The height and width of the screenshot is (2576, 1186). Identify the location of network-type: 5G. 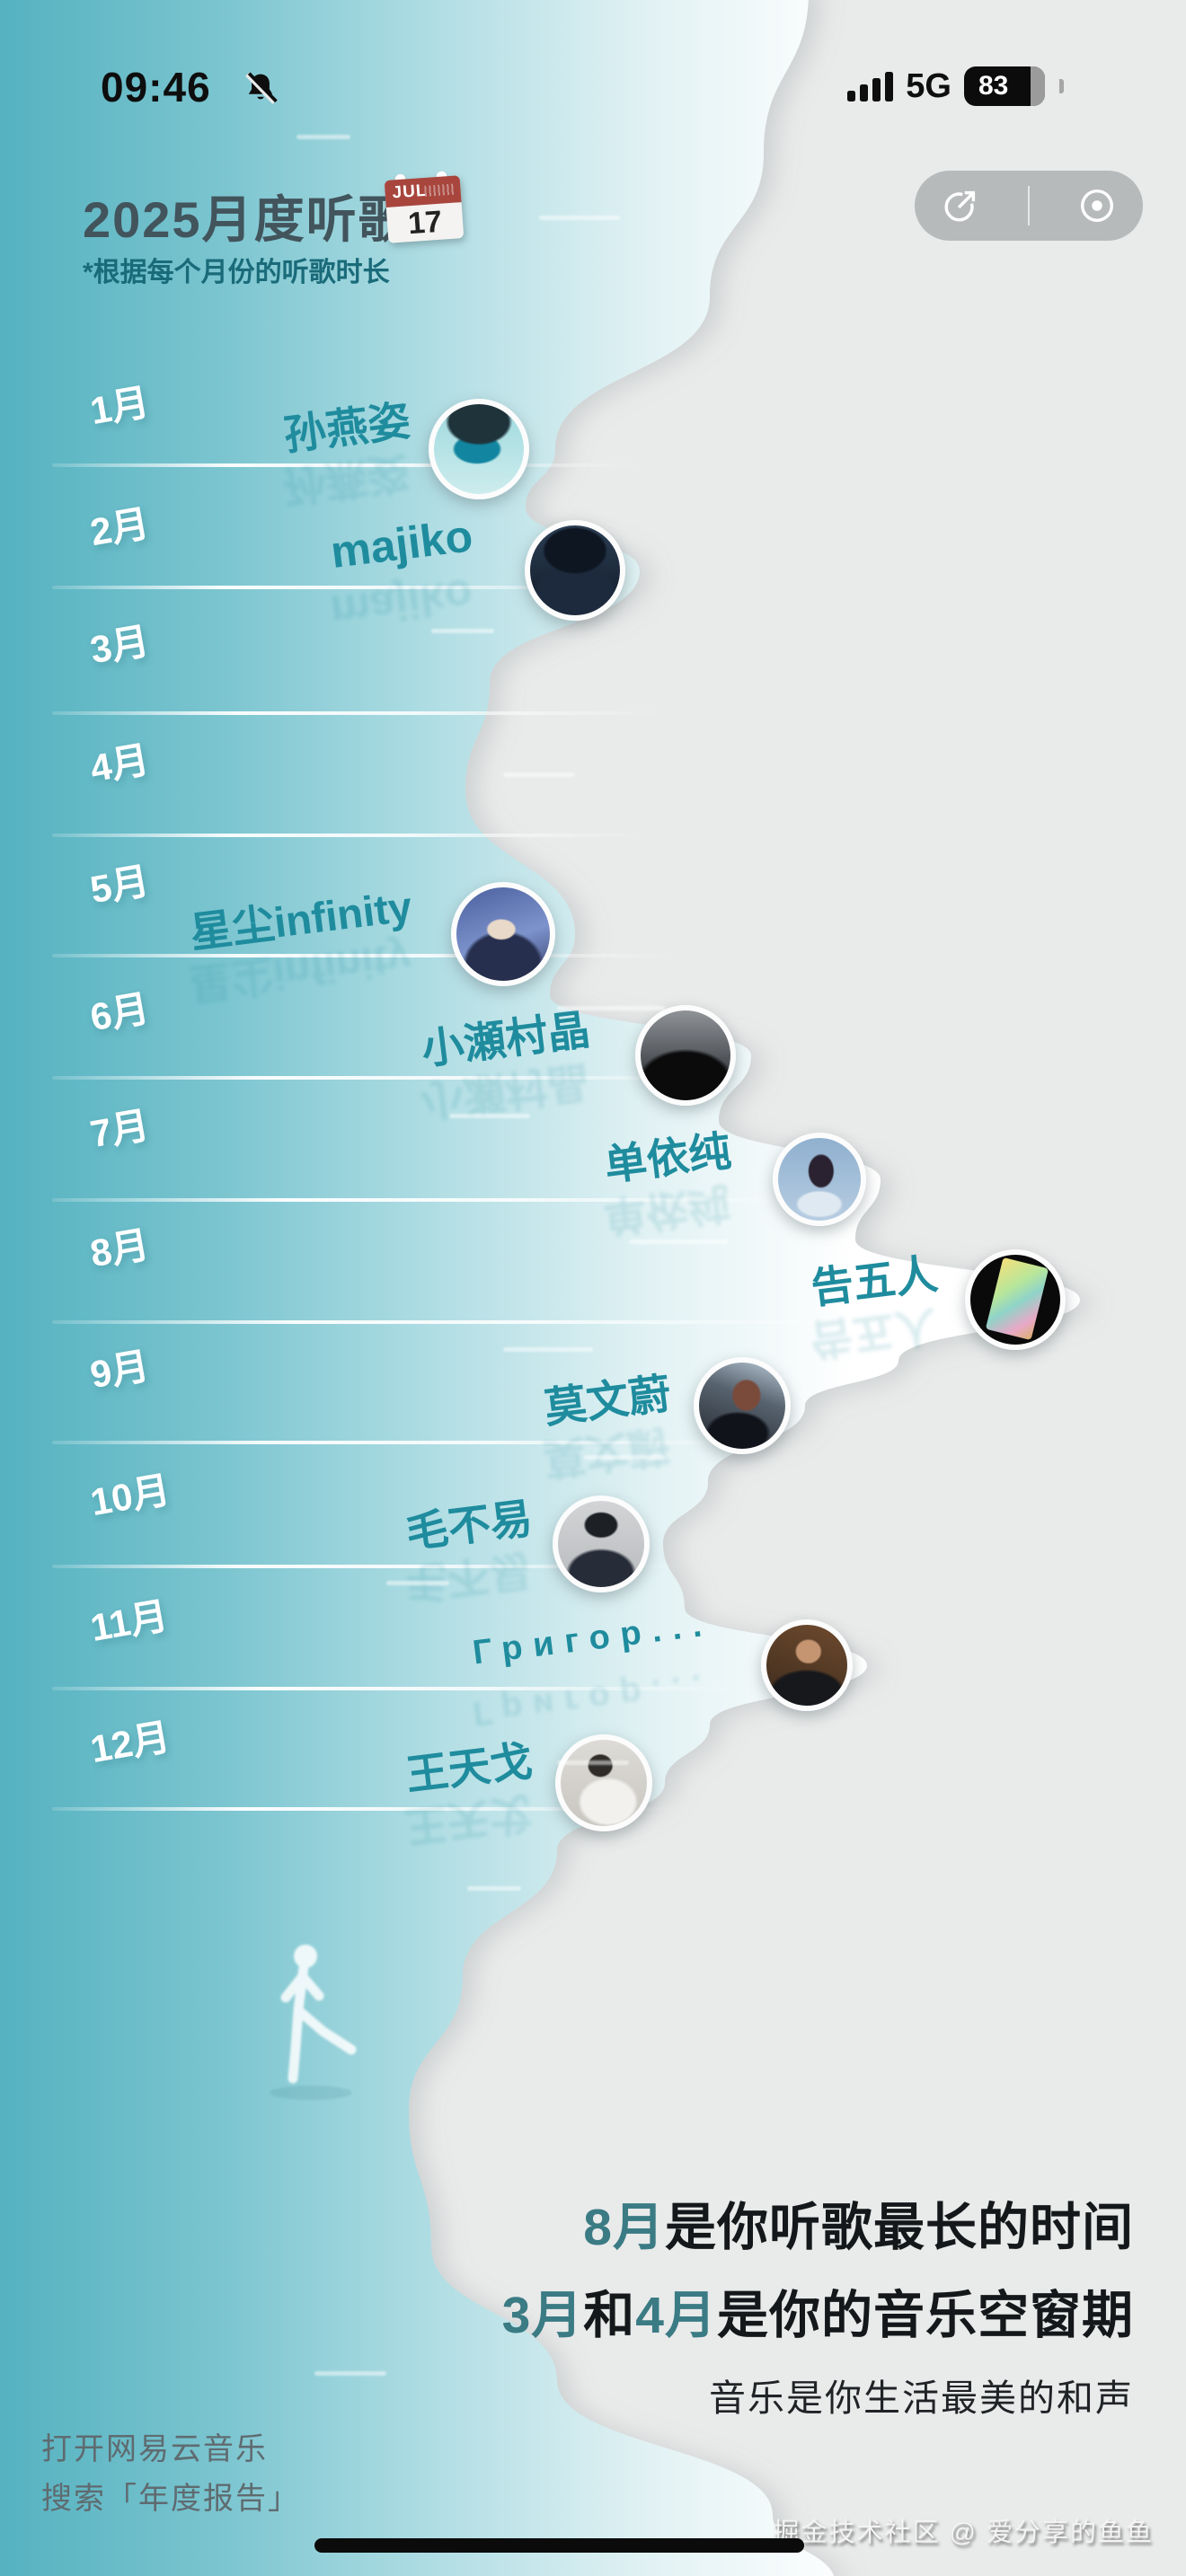
(928, 85).